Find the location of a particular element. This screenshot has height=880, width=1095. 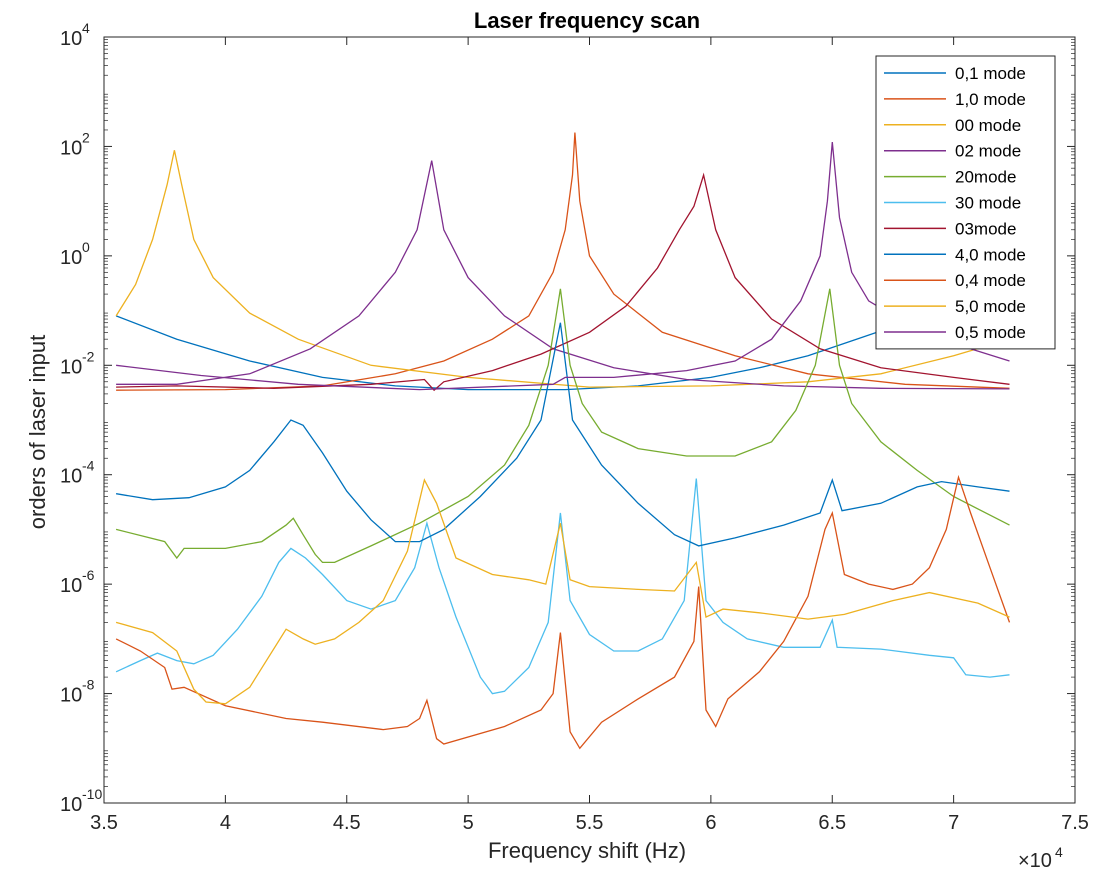

y-tick-label-0: 10 -10 is located at coordinates (81, 801).